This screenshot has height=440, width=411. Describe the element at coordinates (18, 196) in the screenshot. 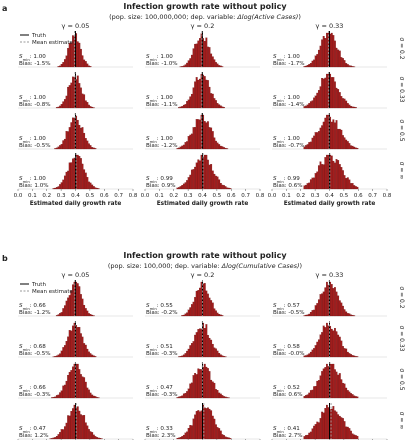

I see `x-tick-label: 0.0` at that location.